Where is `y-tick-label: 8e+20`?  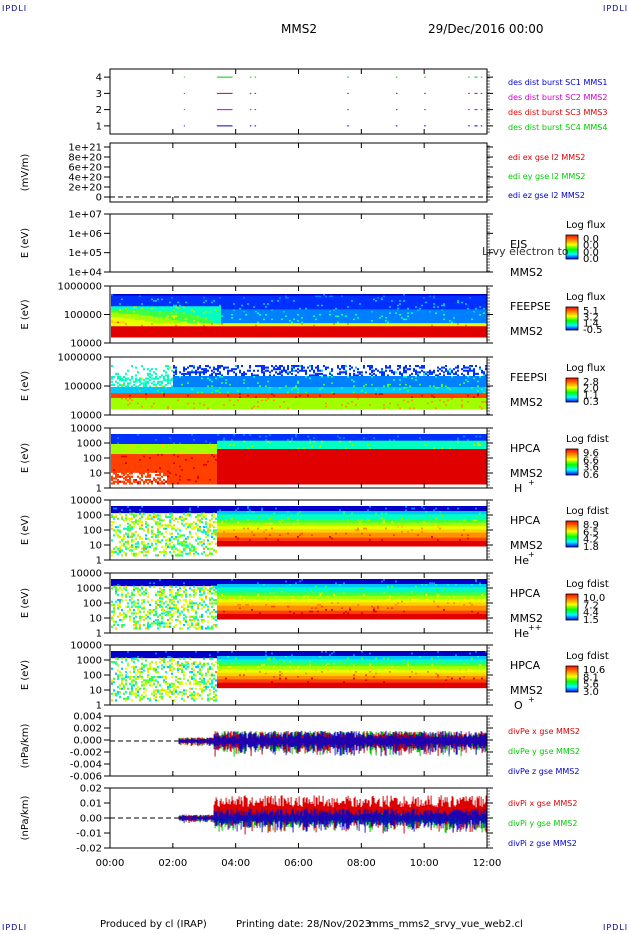
y-tick-label: 8e+20 is located at coordinates (85, 158).